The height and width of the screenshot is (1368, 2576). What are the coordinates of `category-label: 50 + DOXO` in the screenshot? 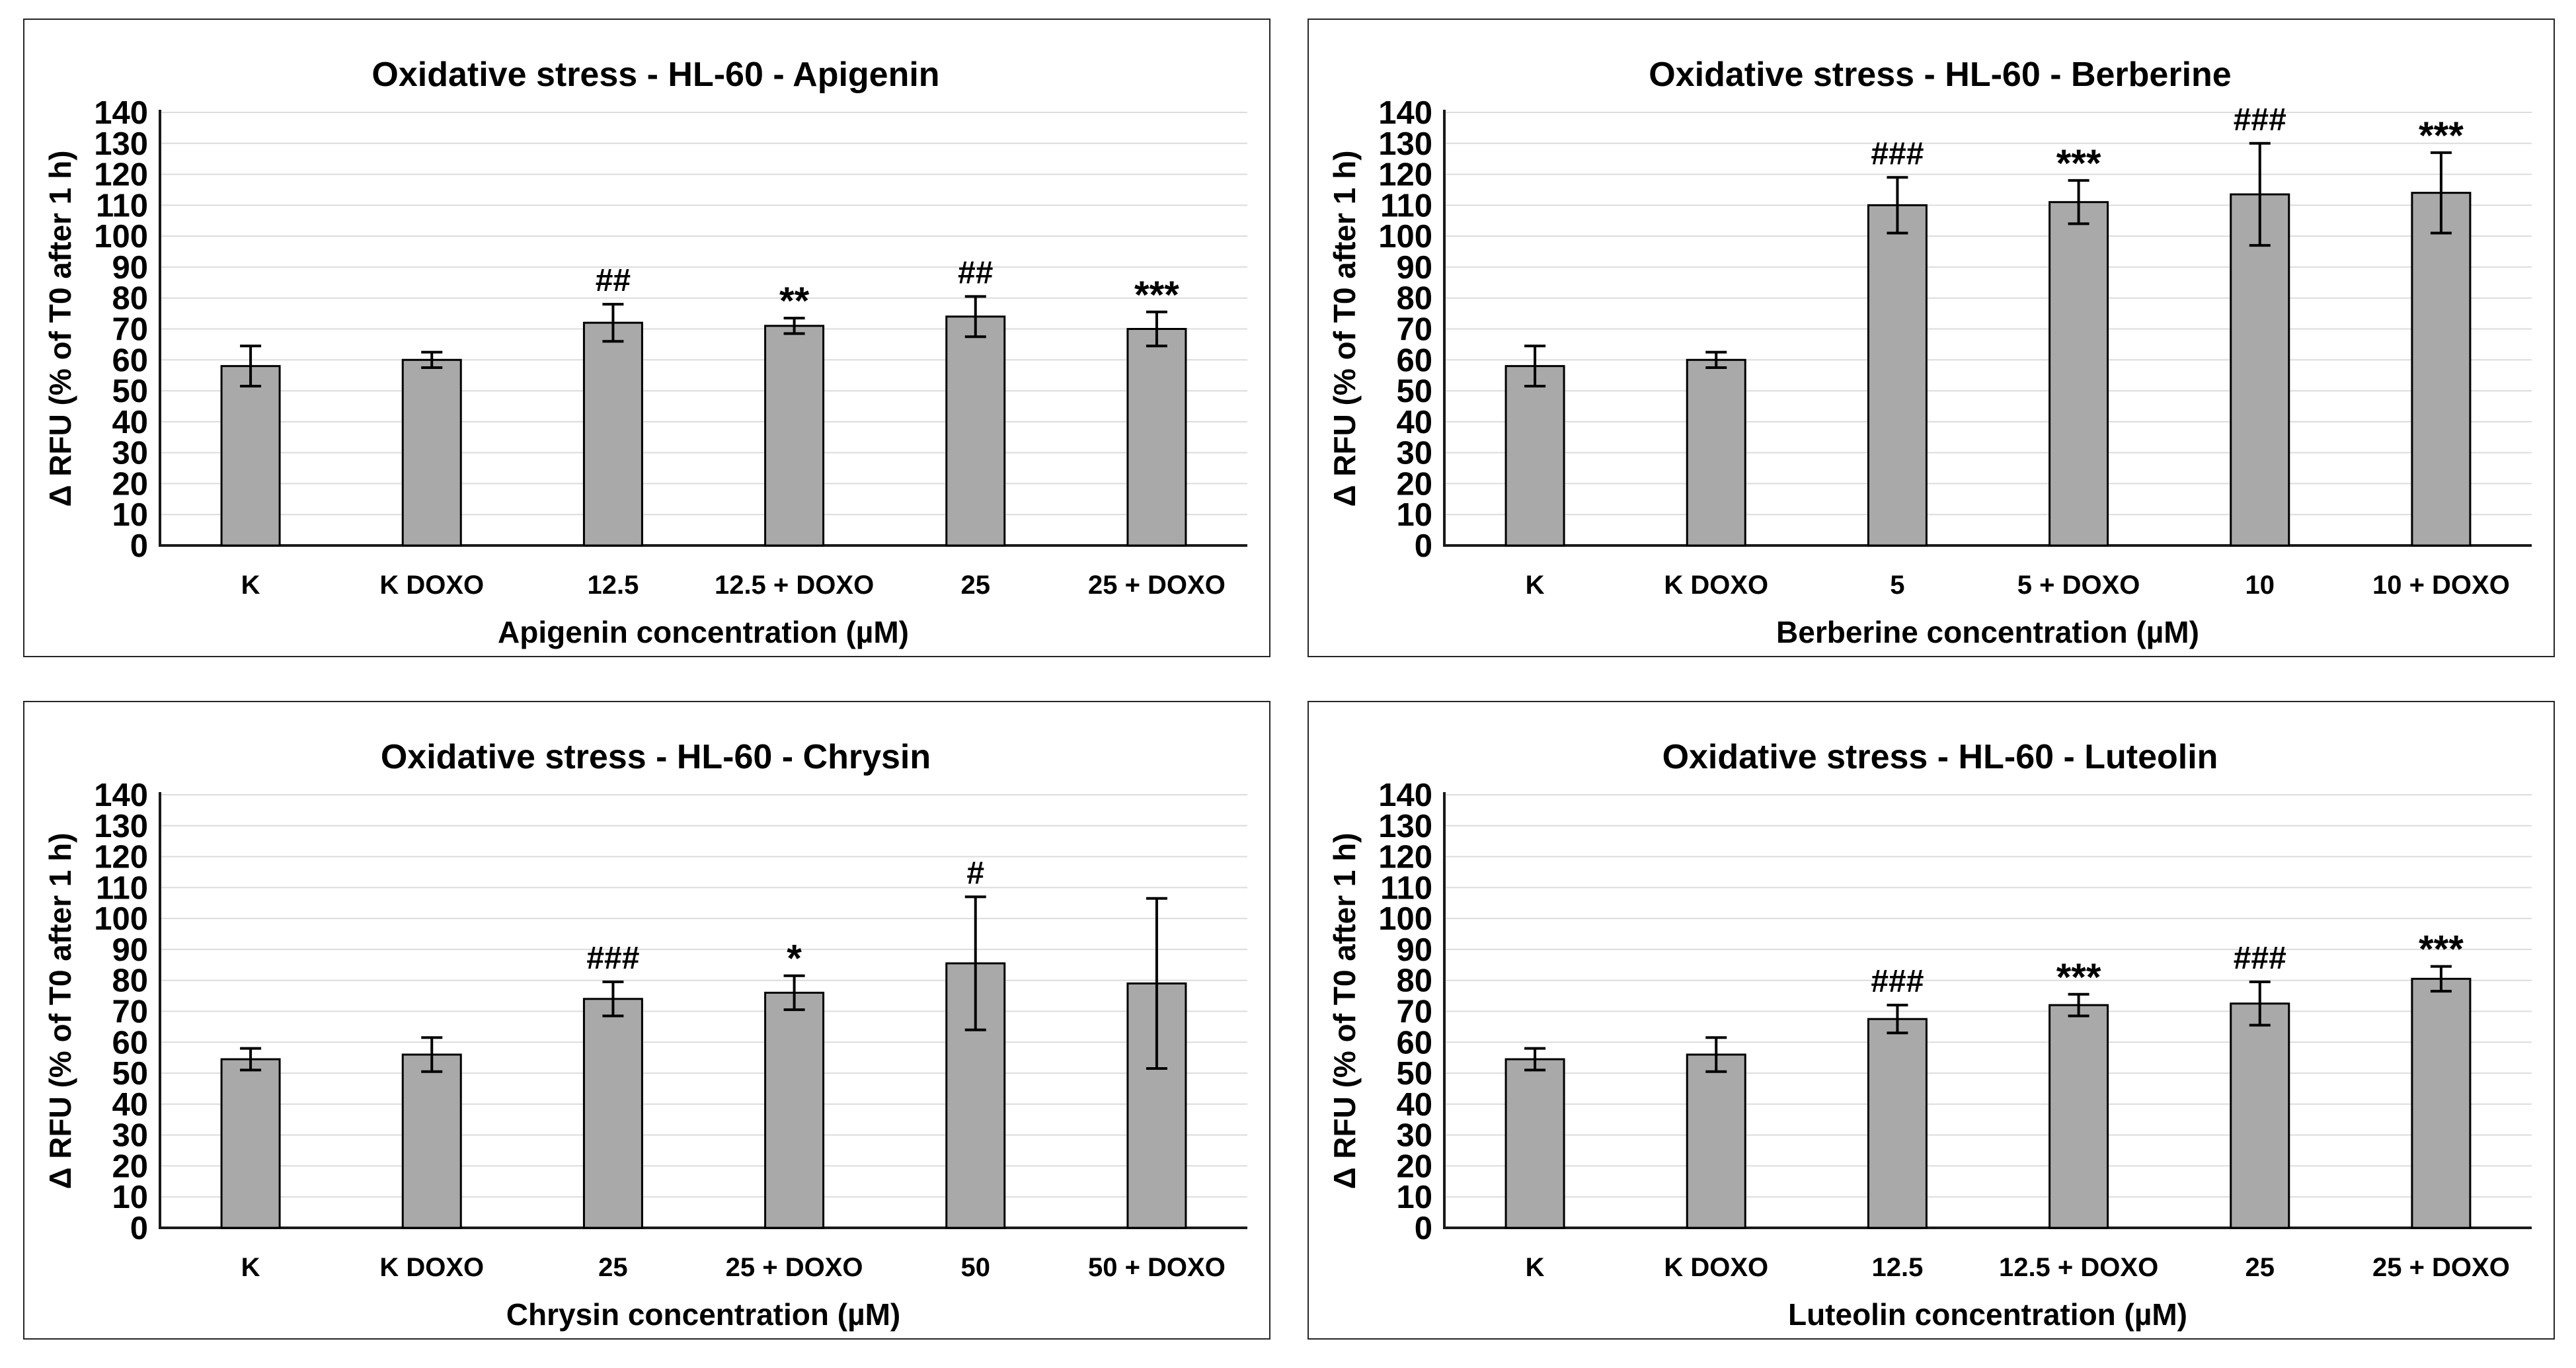 It's located at (1157, 1267).